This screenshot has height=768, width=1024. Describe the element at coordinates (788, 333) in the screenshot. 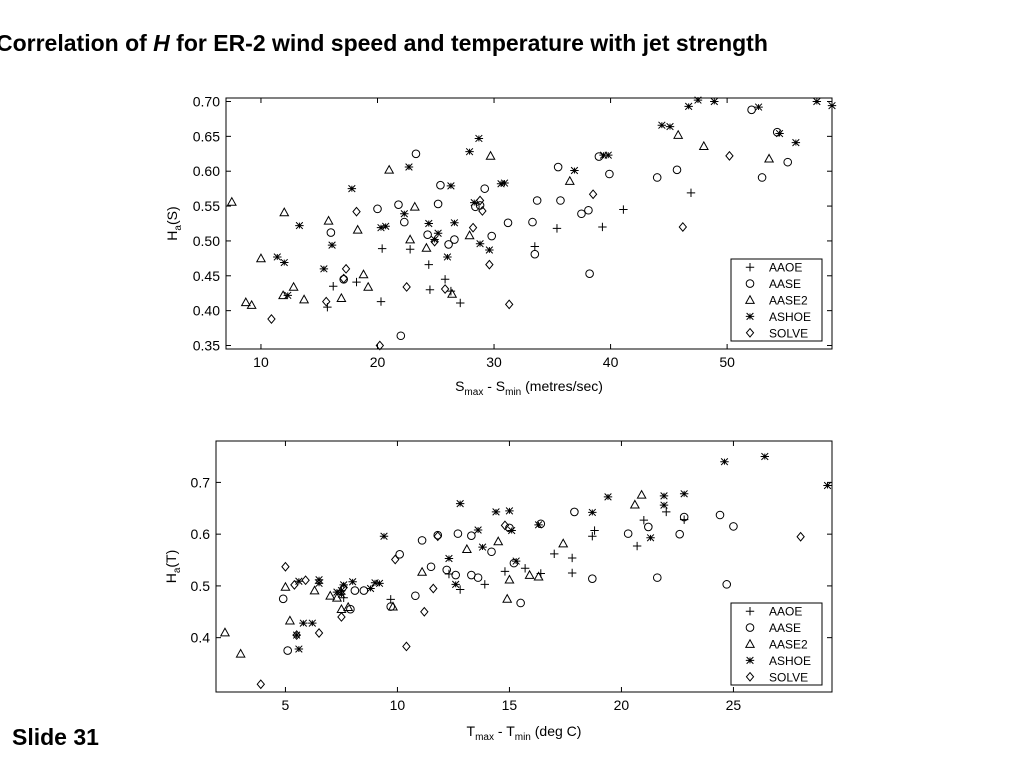

I see `legend-label-solve: SOLVE` at that location.